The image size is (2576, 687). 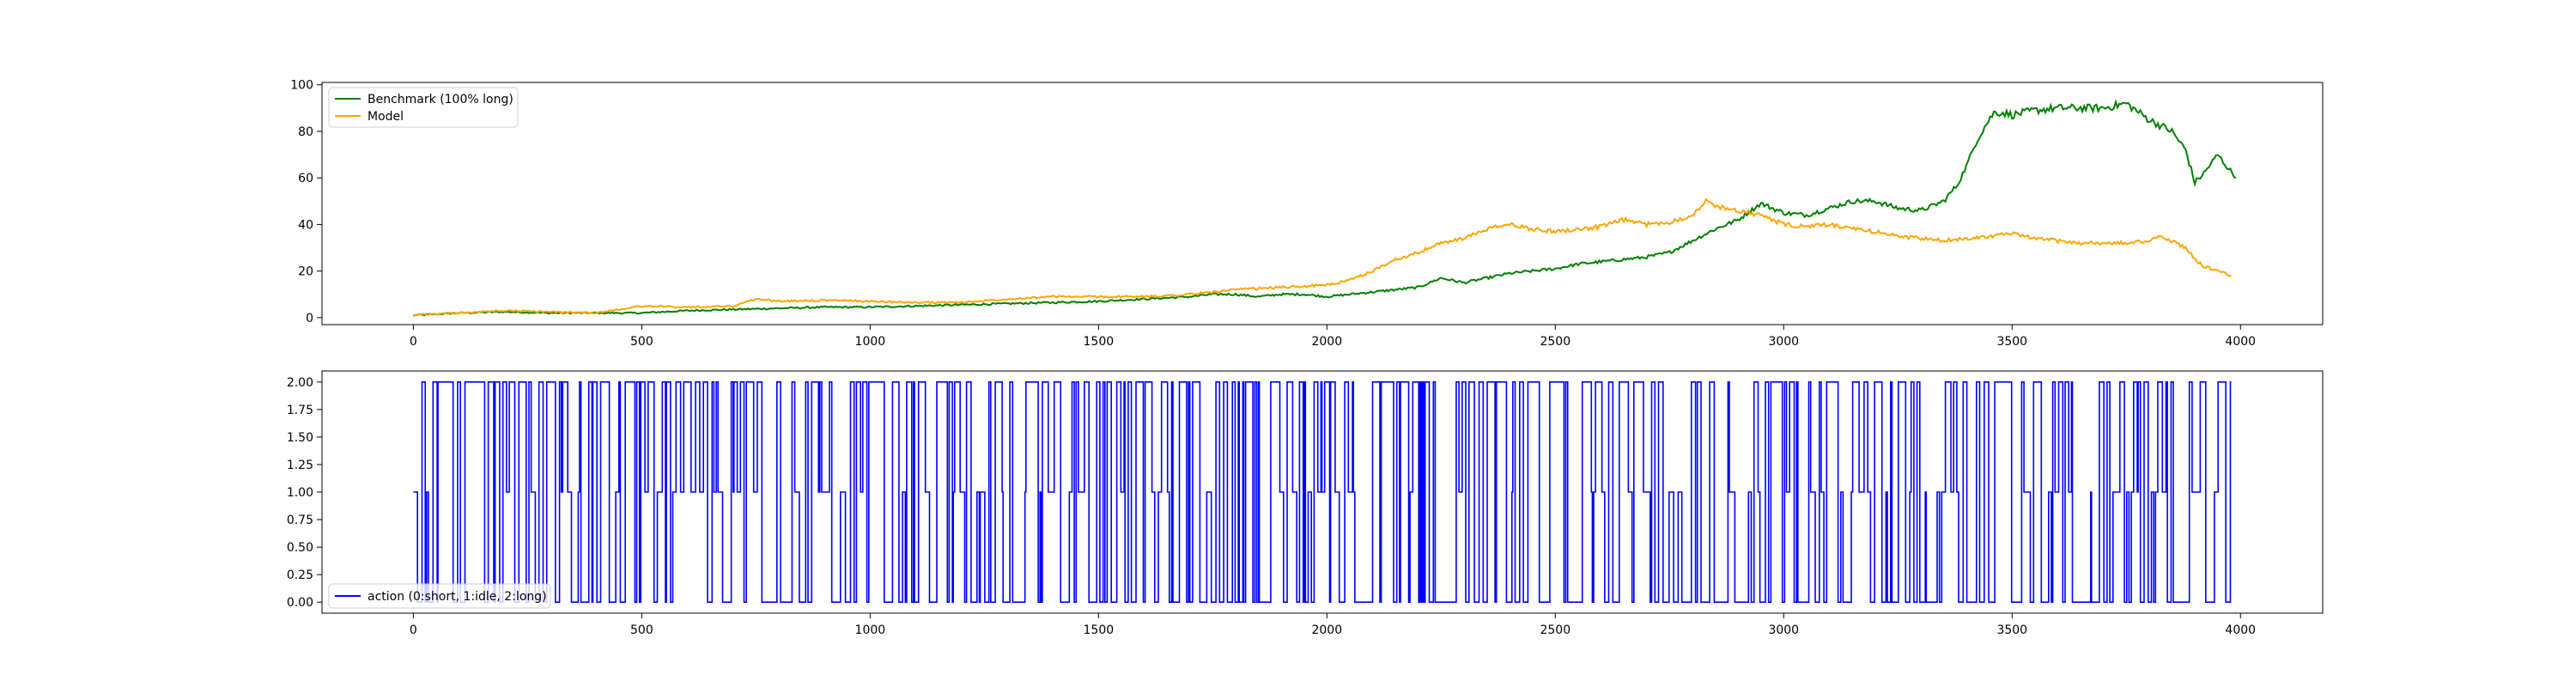 I want to click on bottom-x-tick-label: 3000, so click(x=1784, y=630).